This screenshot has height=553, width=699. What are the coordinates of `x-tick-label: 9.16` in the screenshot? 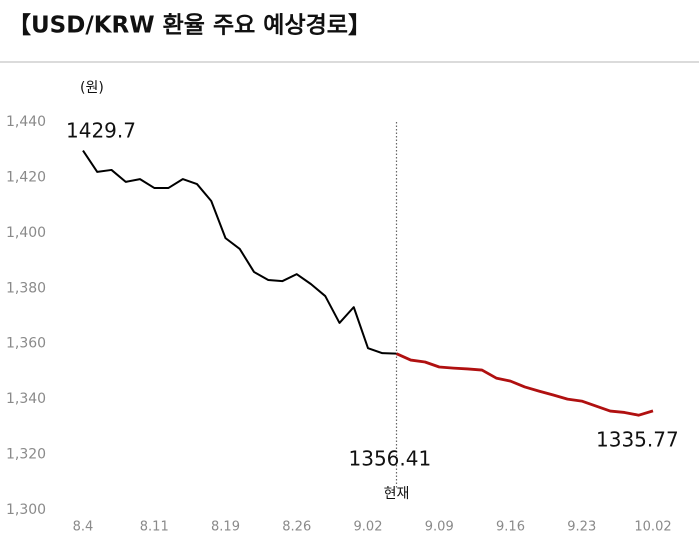 It's located at (510, 527).